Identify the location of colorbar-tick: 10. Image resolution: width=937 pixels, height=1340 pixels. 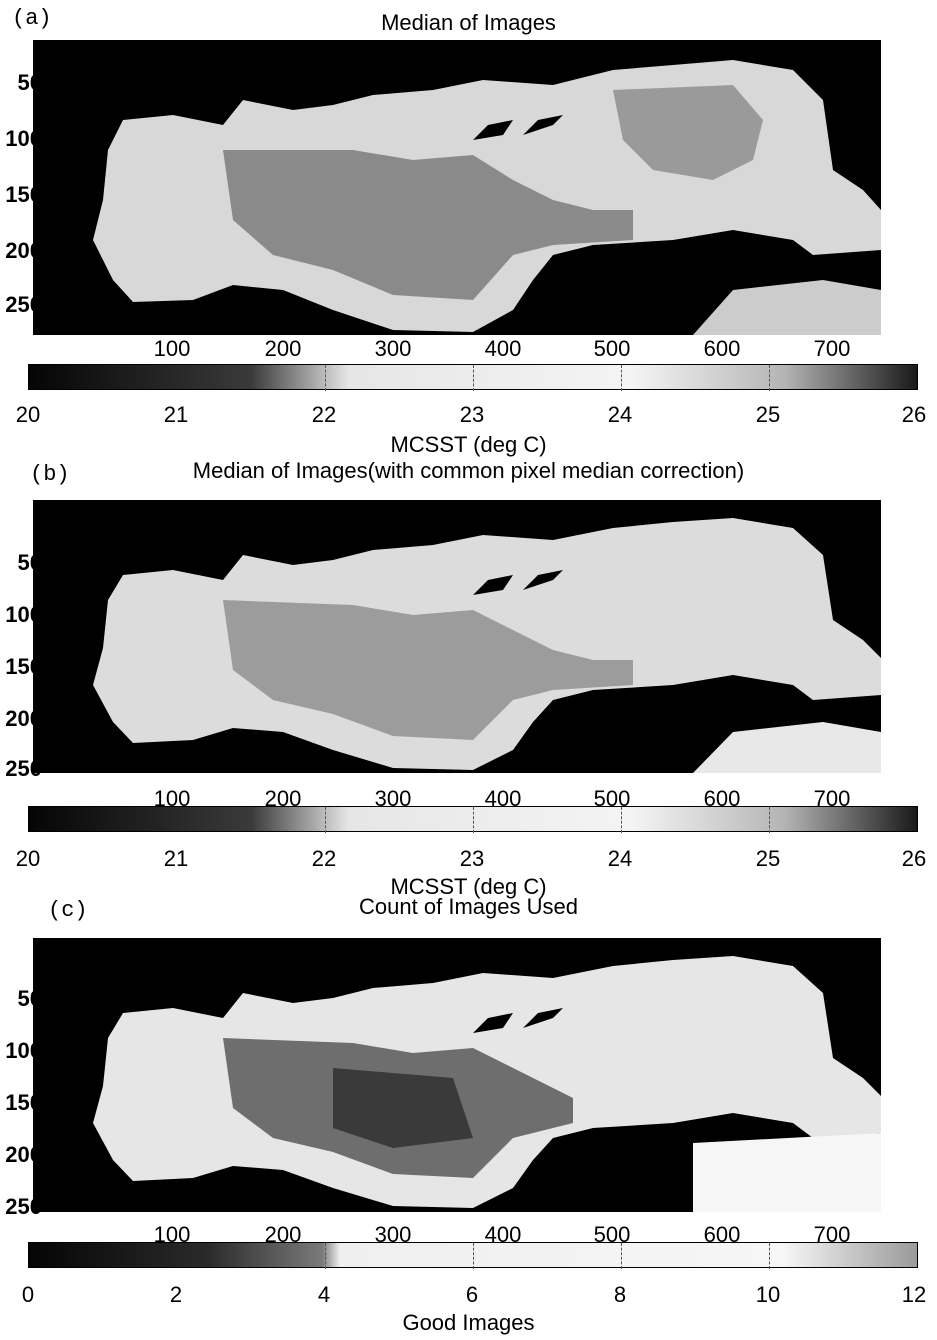
(768, 1294).